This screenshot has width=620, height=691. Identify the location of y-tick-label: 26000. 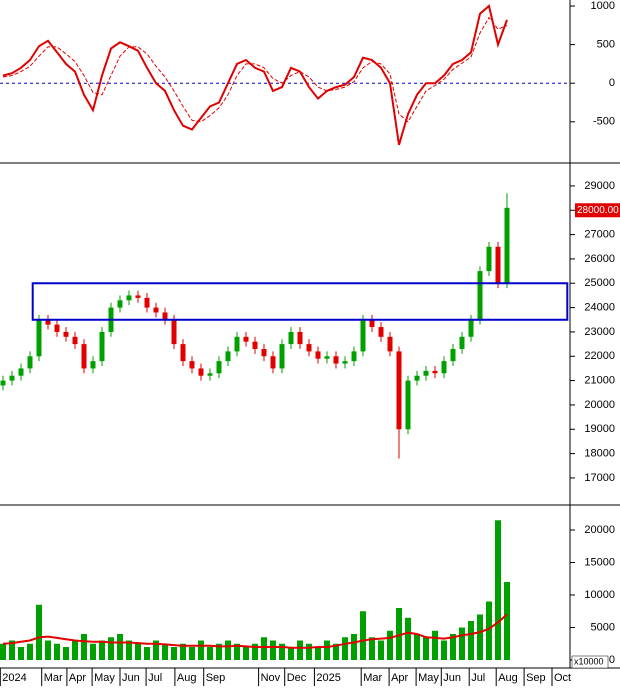
(599, 259).